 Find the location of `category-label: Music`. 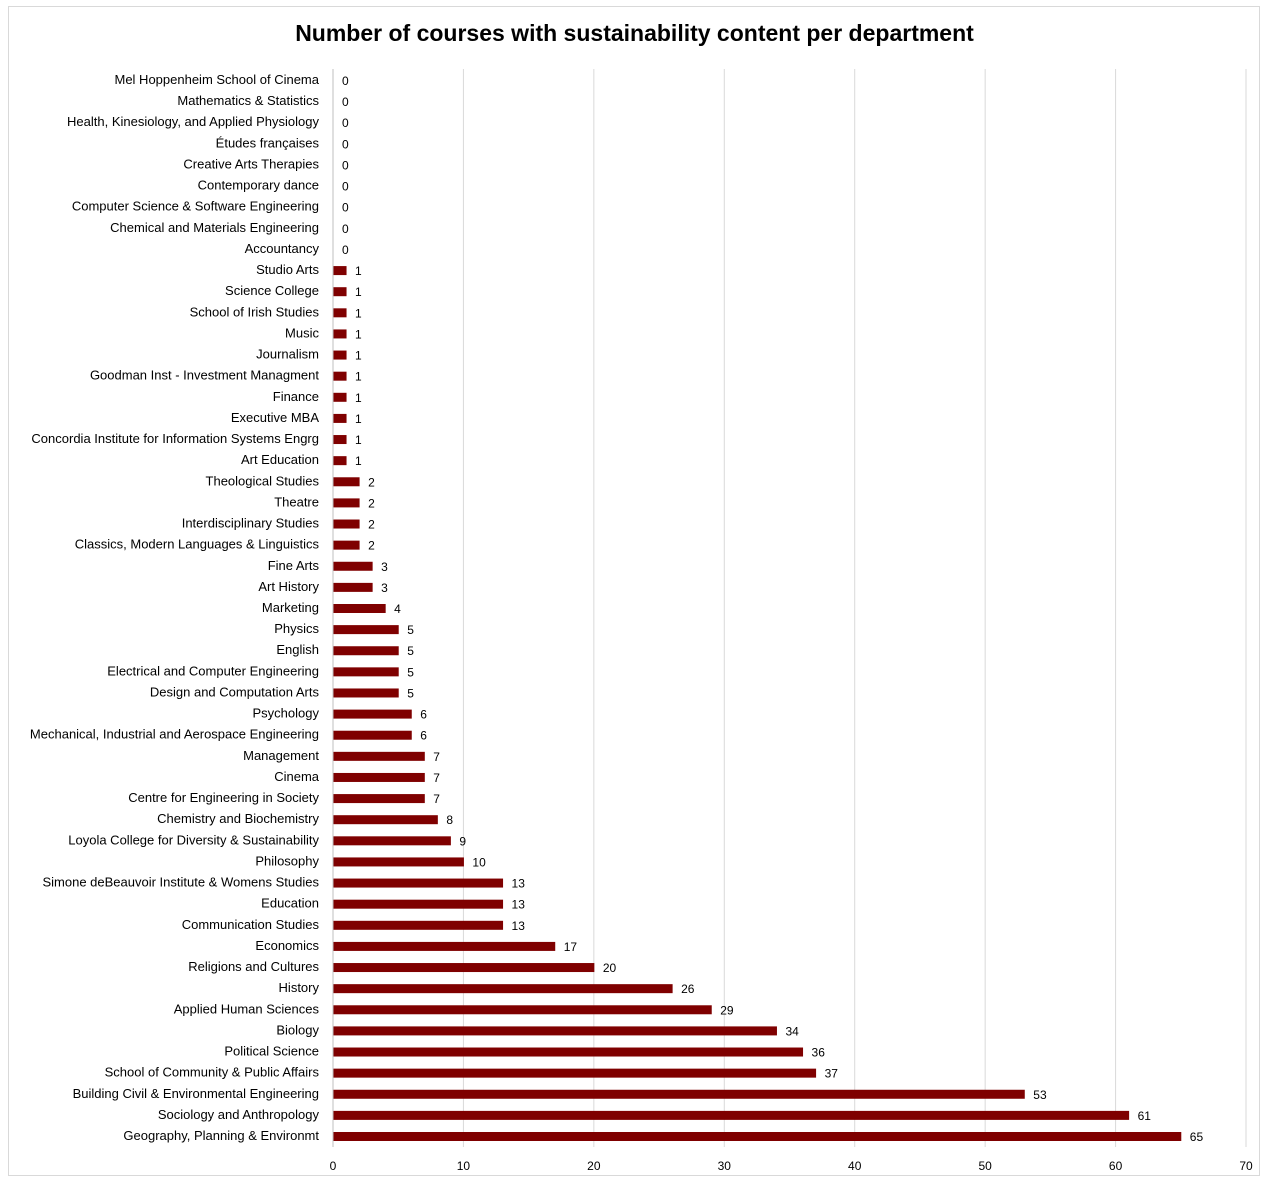

category-label: Music is located at coordinates (302, 332).